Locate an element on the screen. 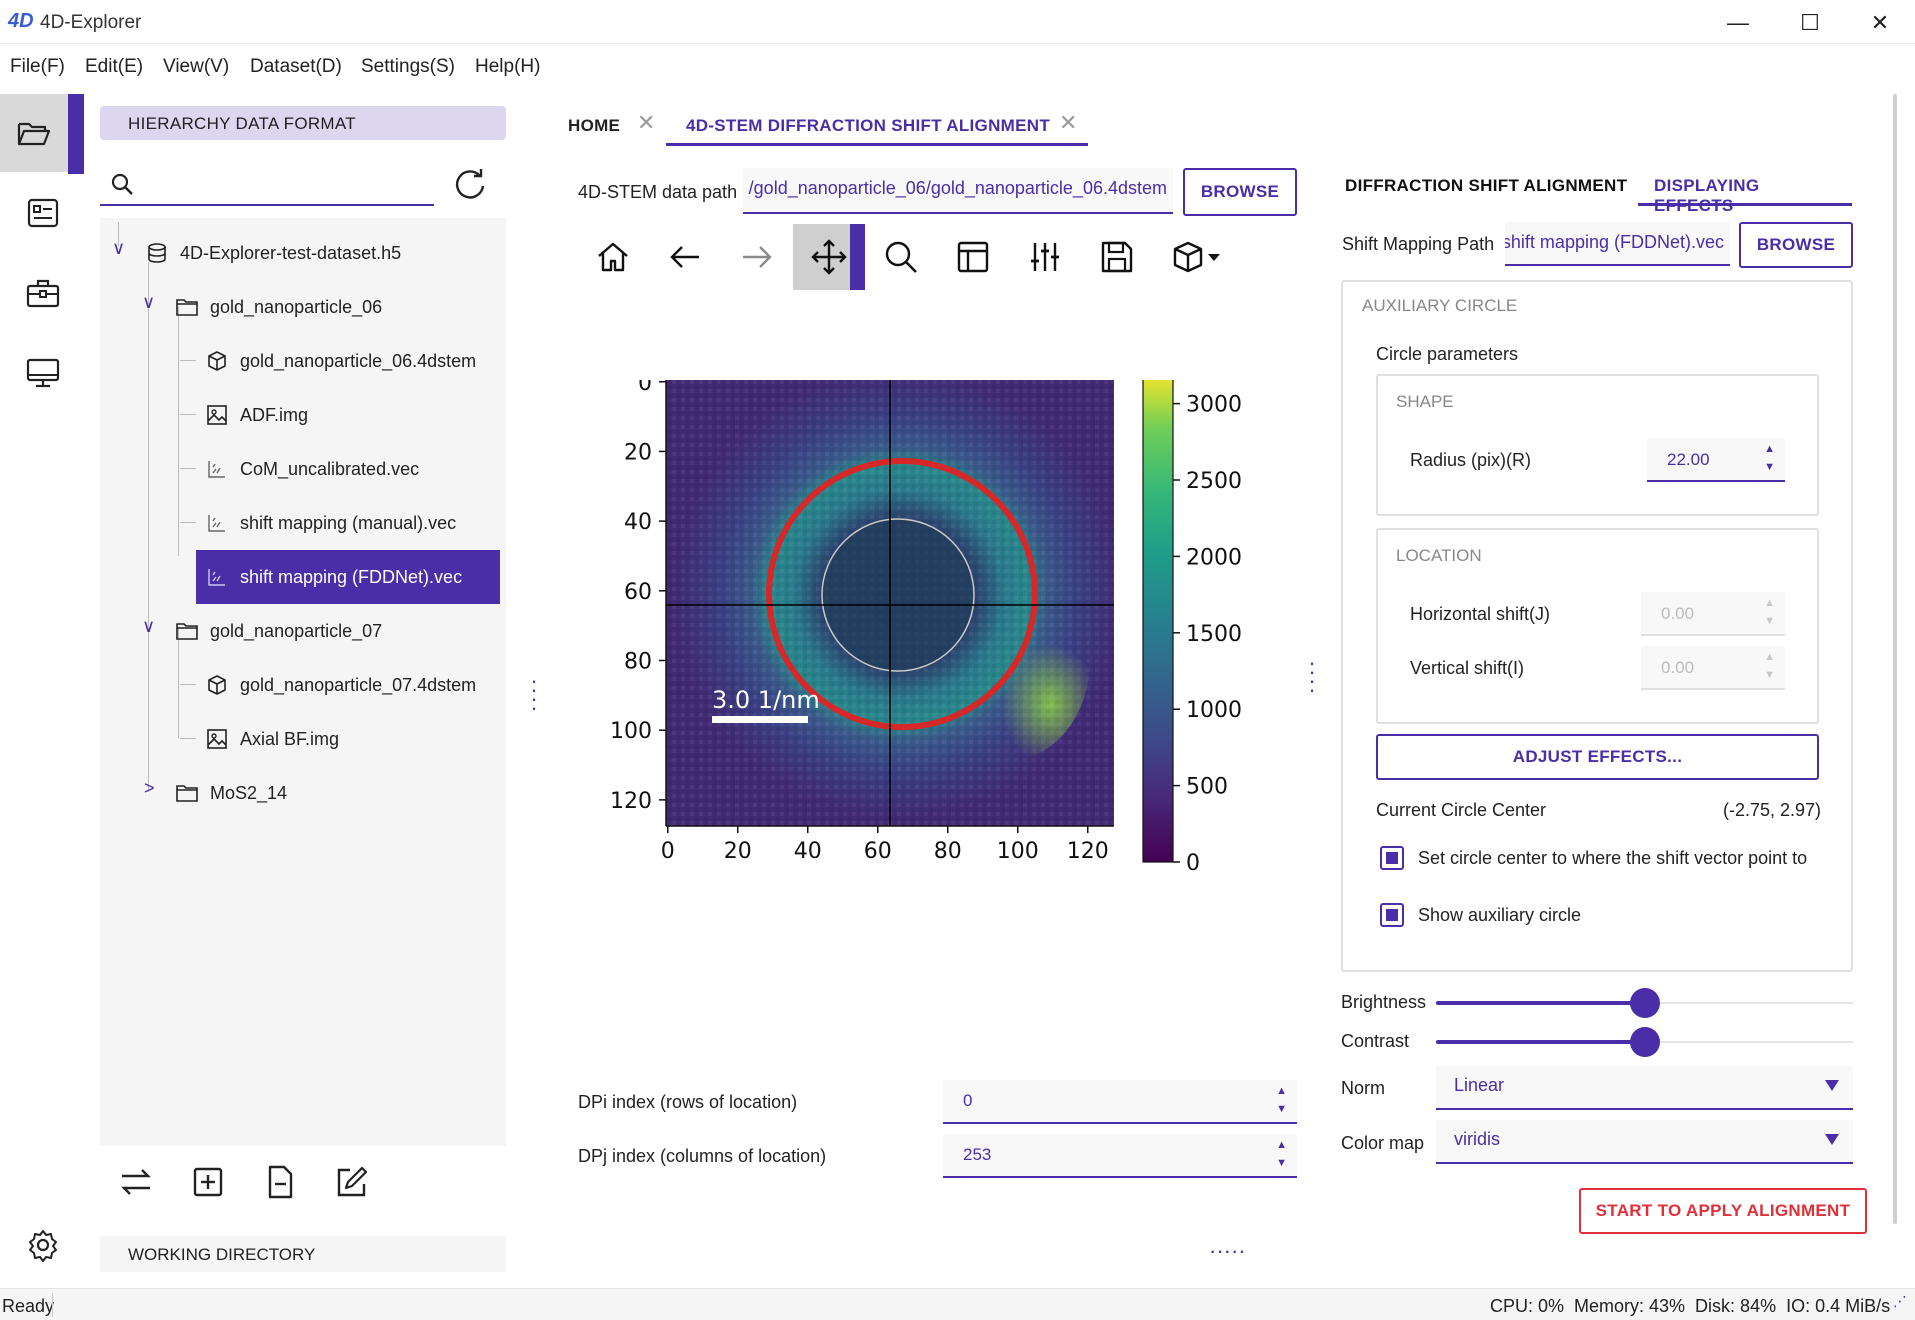 This screenshot has height=1320, width=1915. activity-monitor-button is located at coordinates (42, 373).